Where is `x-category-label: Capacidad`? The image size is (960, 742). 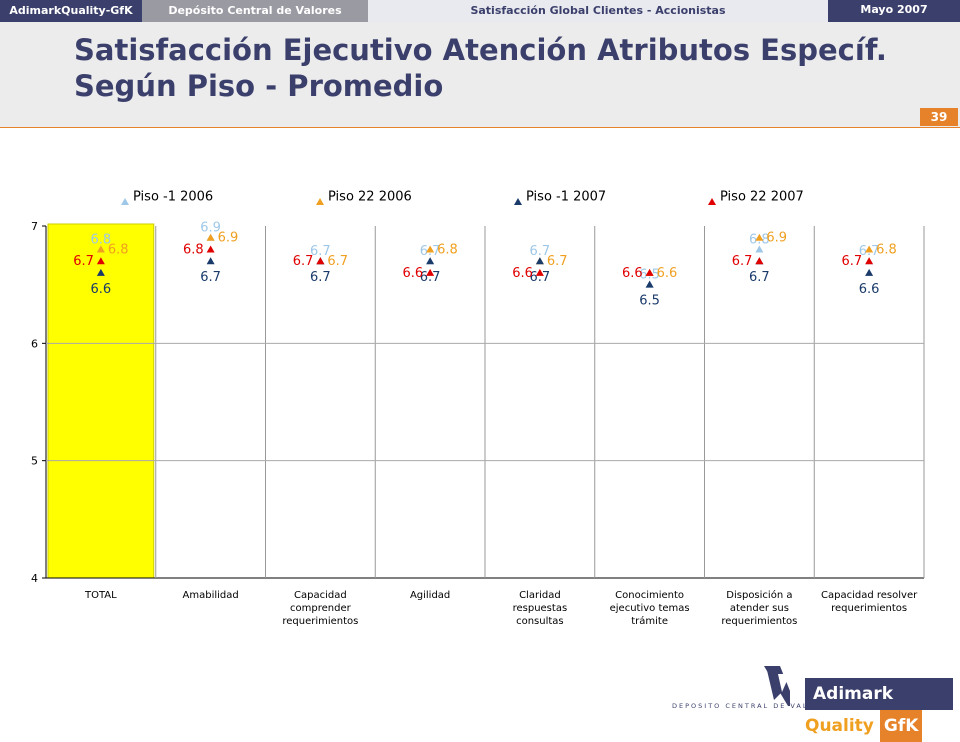
x-category-label: Capacidad is located at coordinates (320, 595).